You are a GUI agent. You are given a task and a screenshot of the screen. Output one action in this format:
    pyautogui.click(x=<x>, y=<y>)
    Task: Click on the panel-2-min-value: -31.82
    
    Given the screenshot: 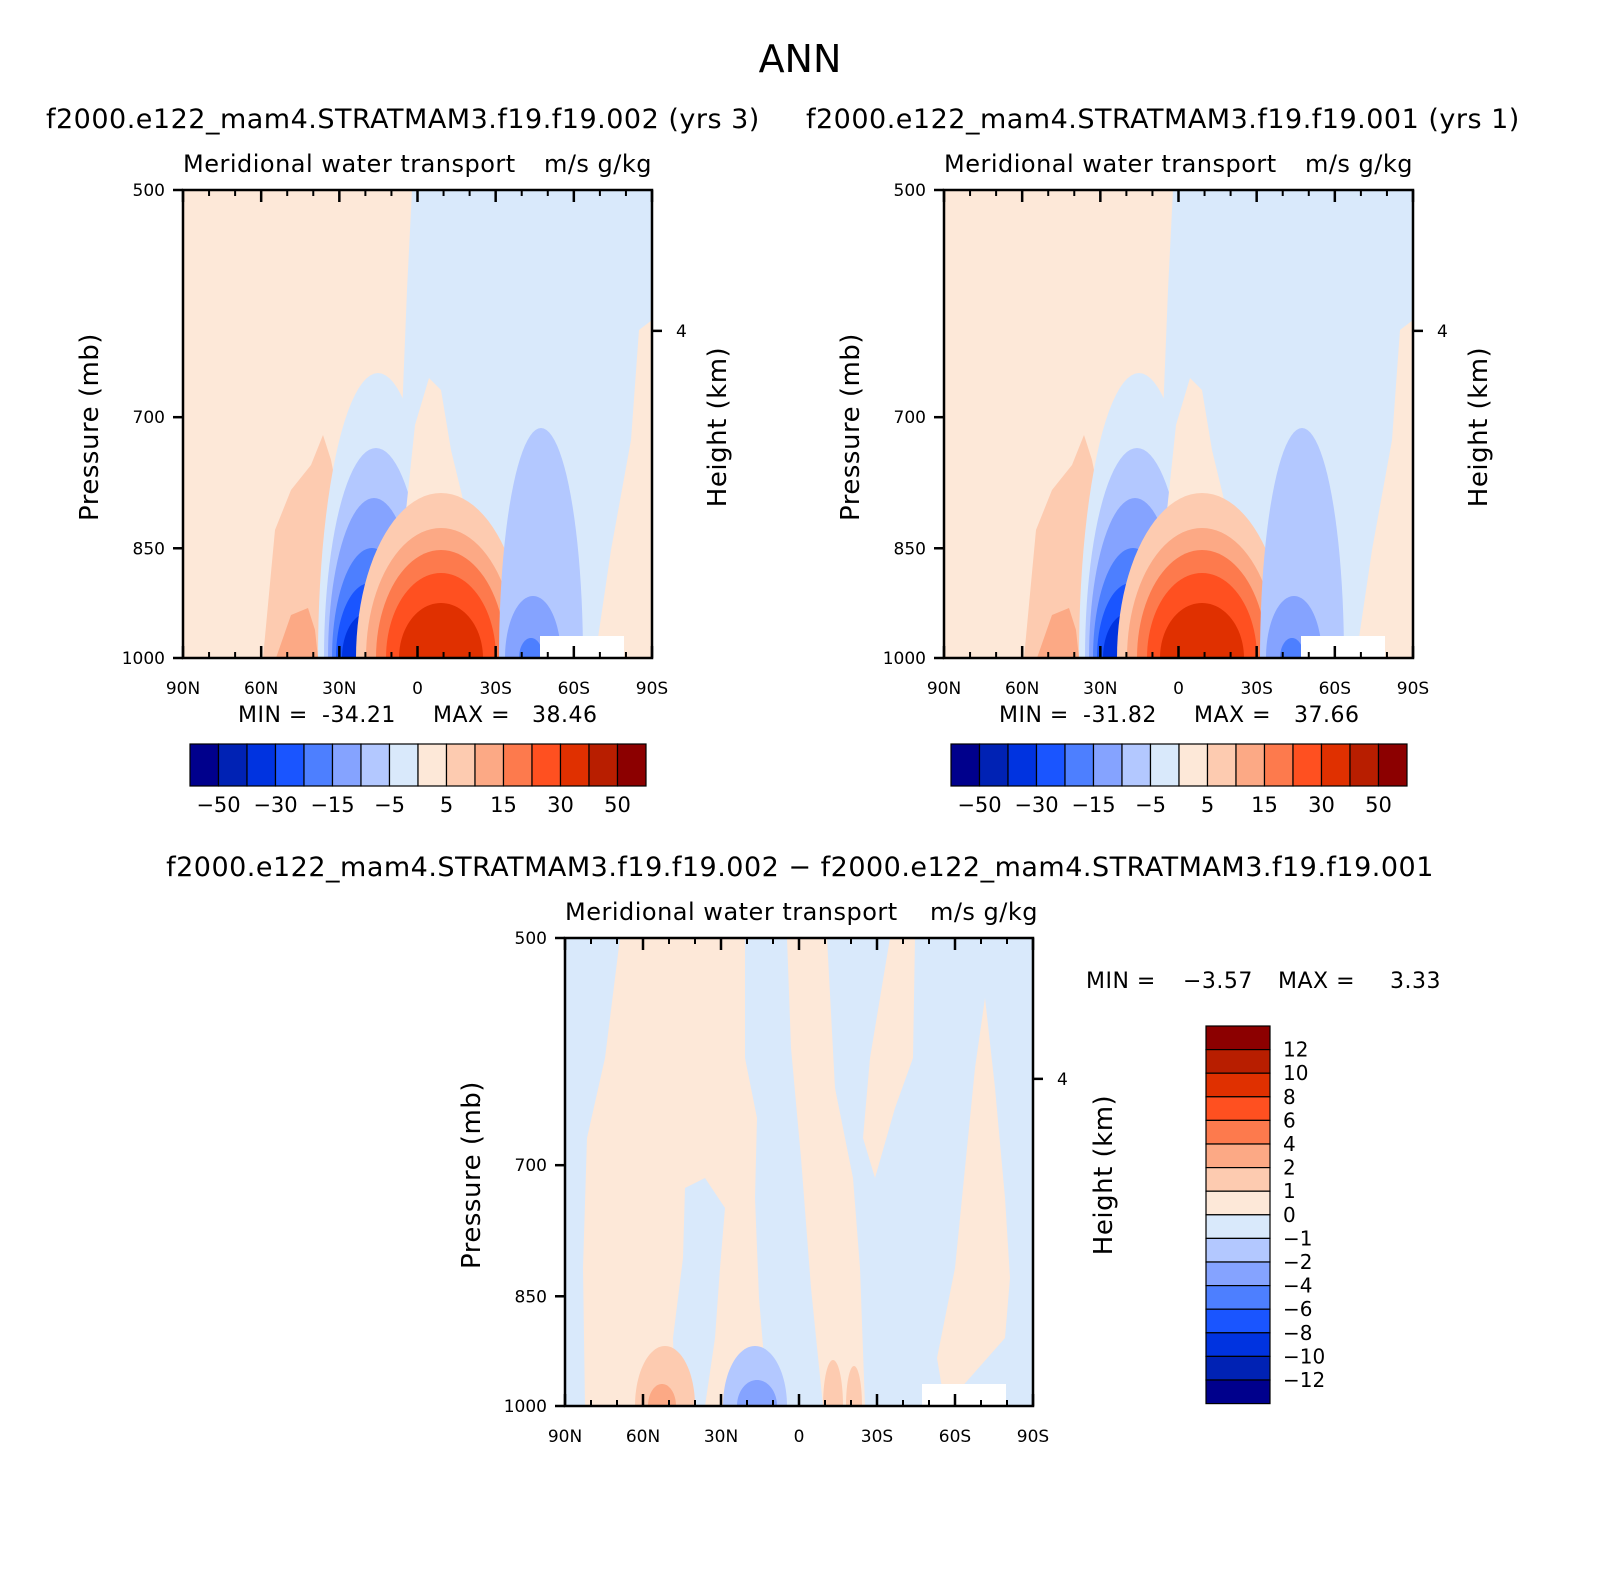 What is the action you would take?
    pyautogui.click(x=1120, y=715)
    